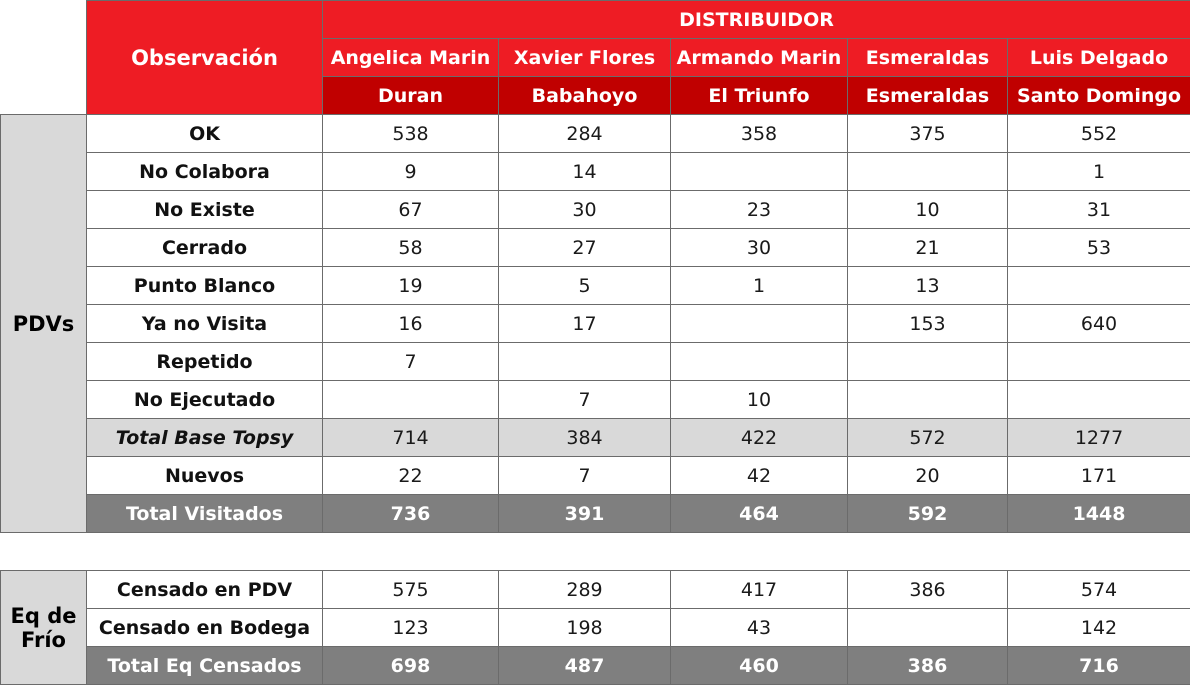 The height and width of the screenshot is (685, 1190). What do you see at coordinates (927, 285) in the screenshot?
I see `value-cell: 13` at bounding box center [927, 285].